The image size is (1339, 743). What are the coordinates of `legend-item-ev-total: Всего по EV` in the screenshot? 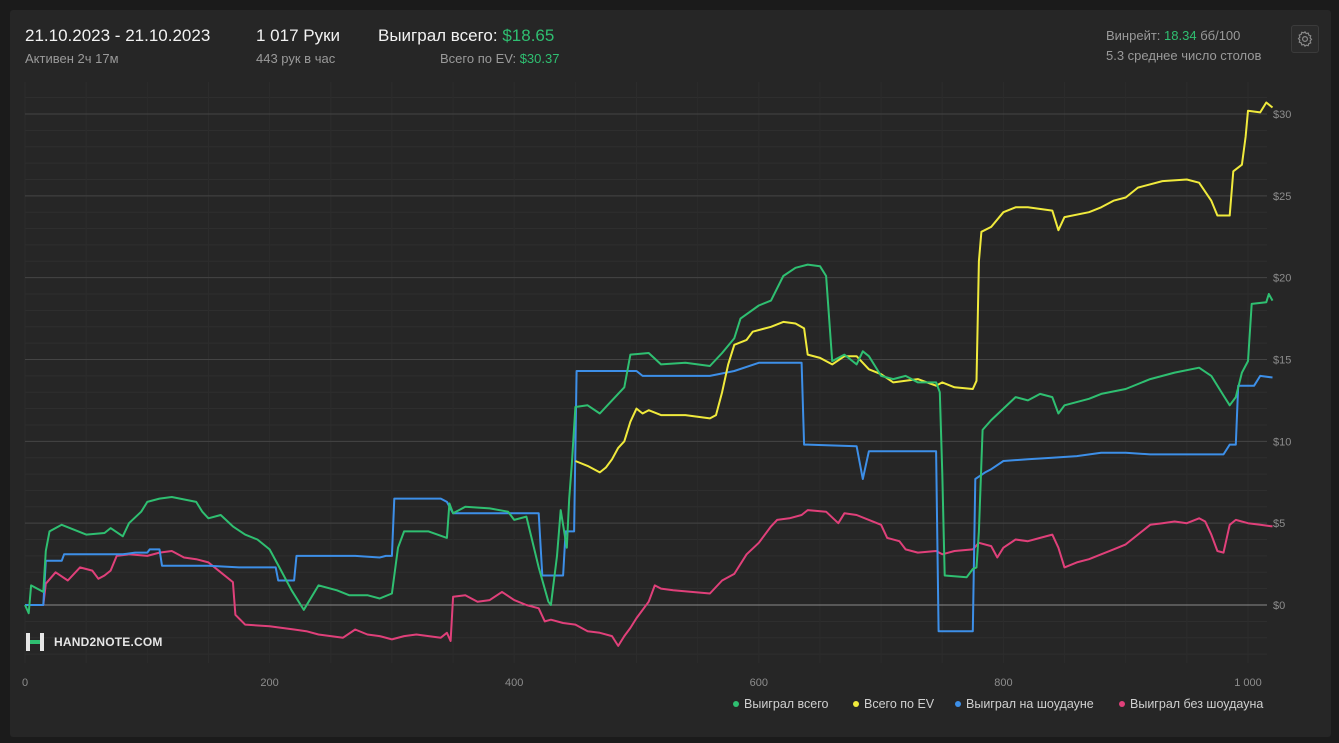 It's located at (893, 704).